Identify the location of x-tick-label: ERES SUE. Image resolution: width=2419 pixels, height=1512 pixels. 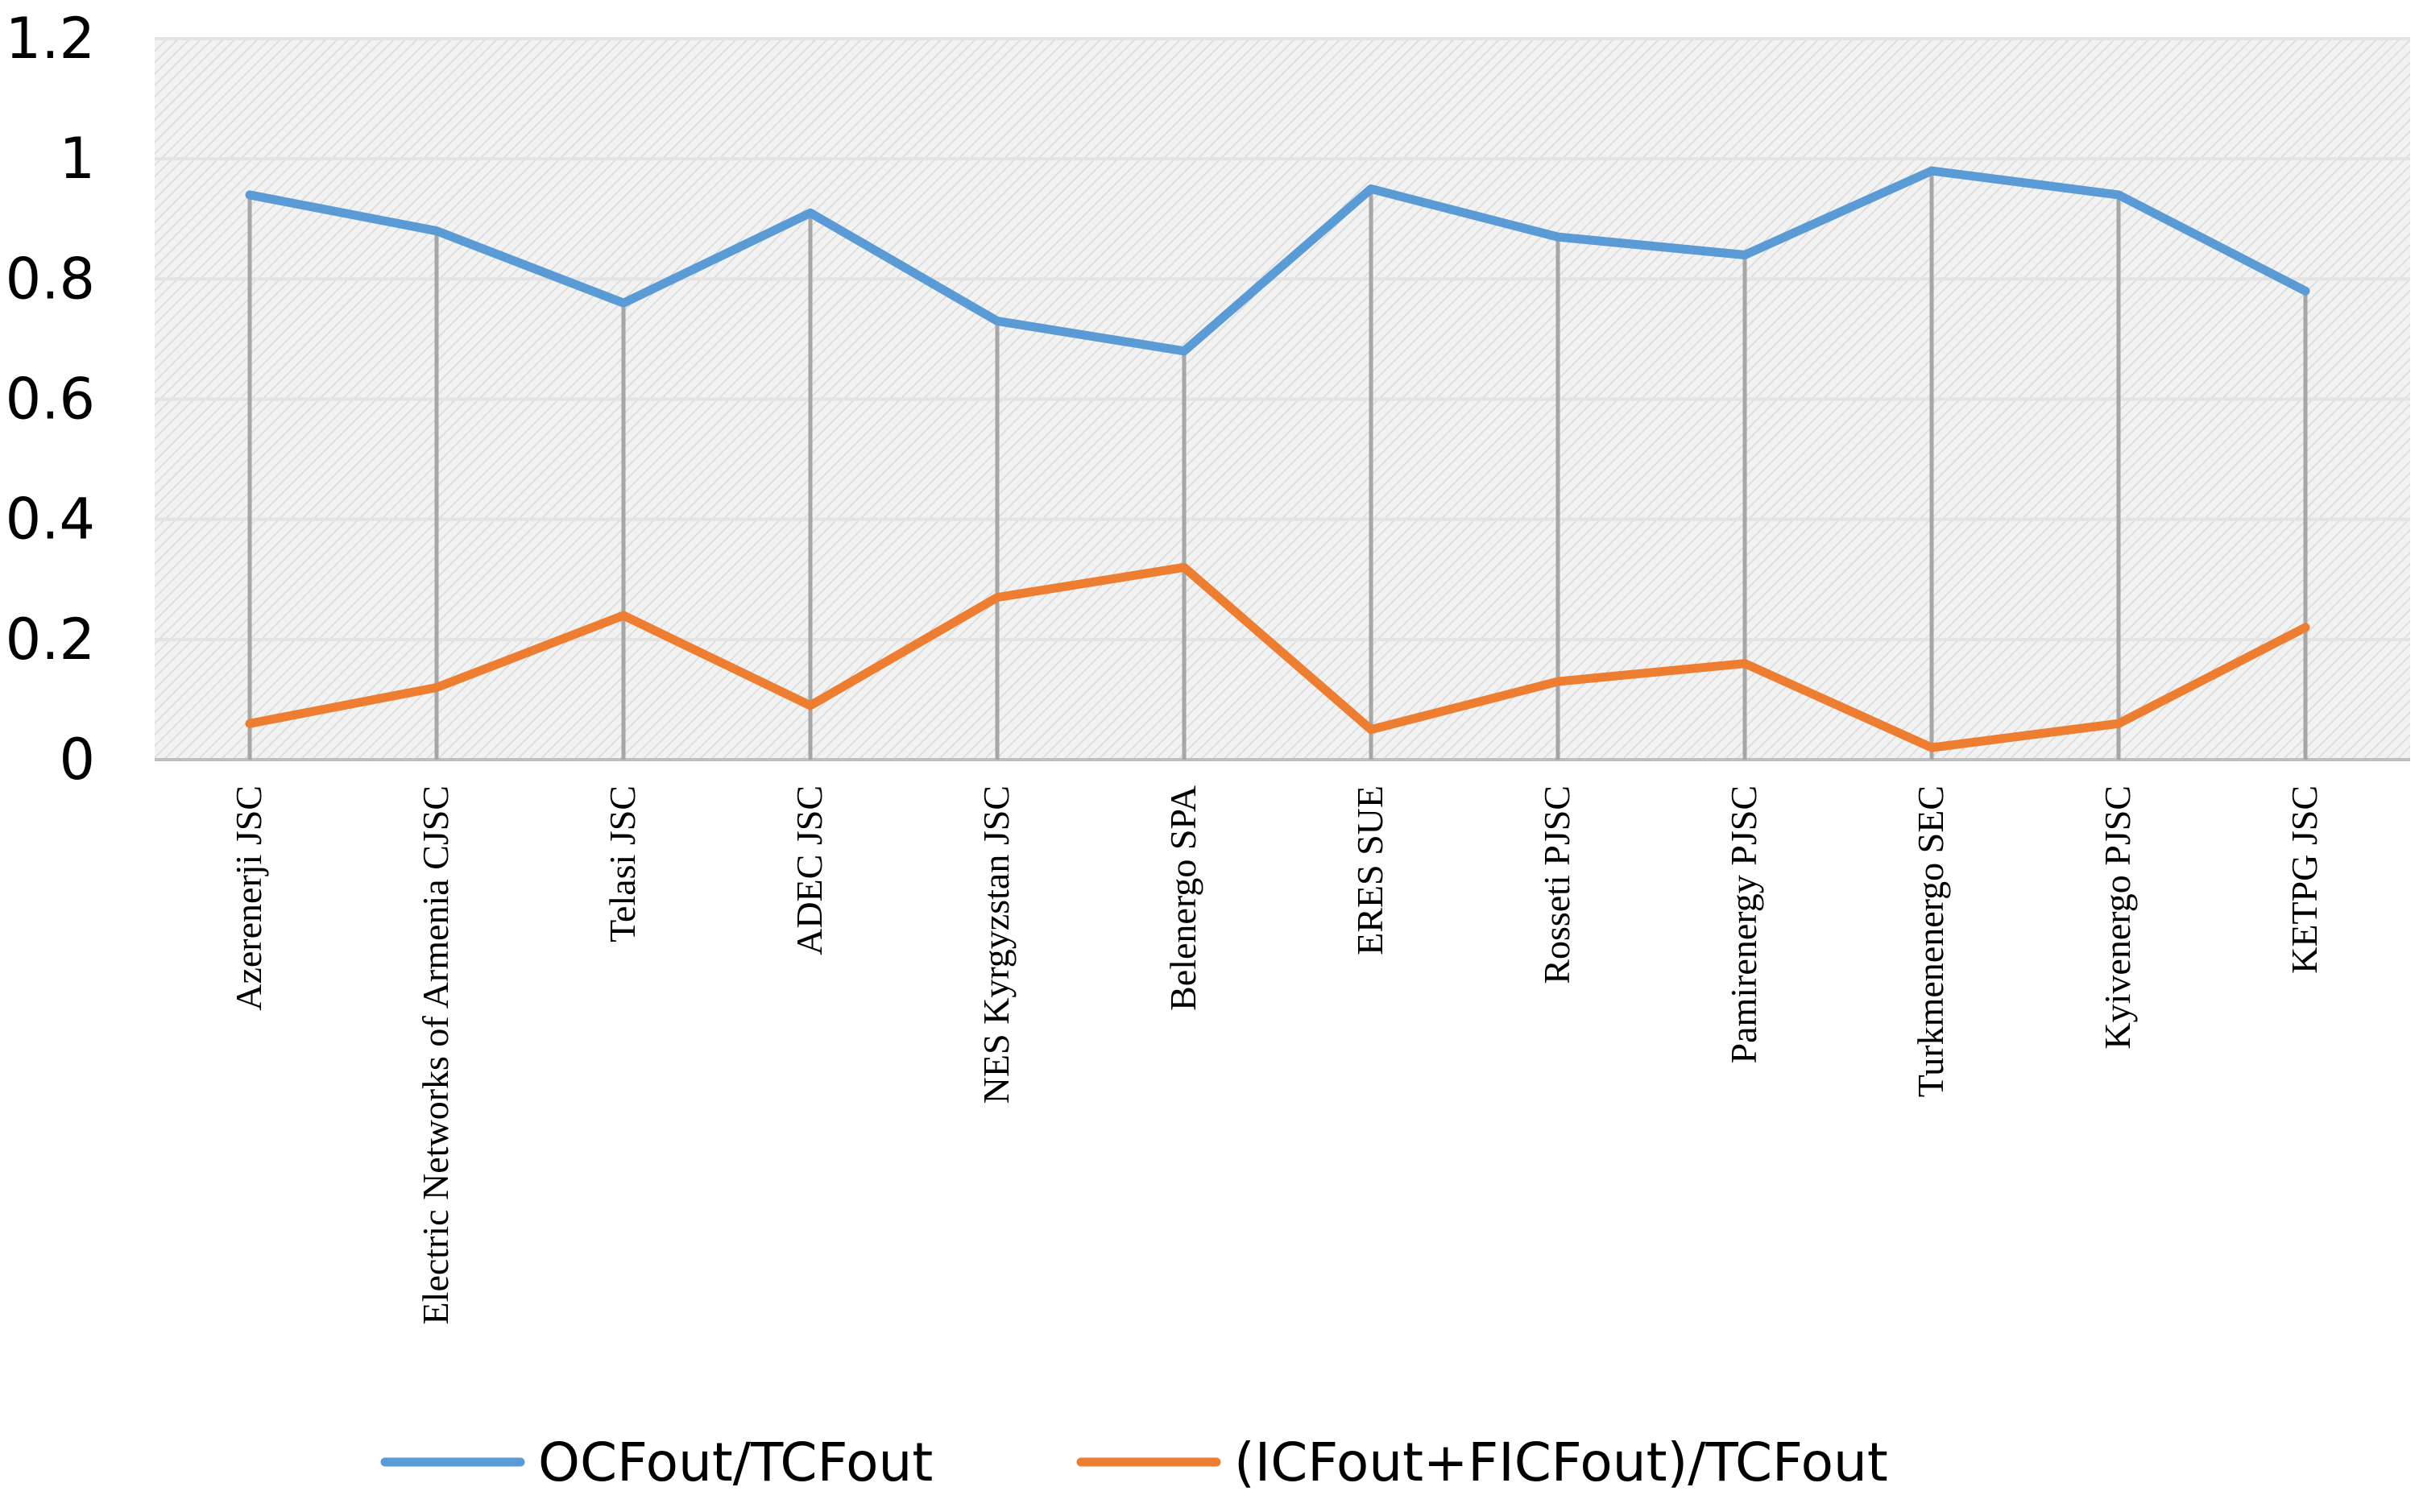
(1369, 870).